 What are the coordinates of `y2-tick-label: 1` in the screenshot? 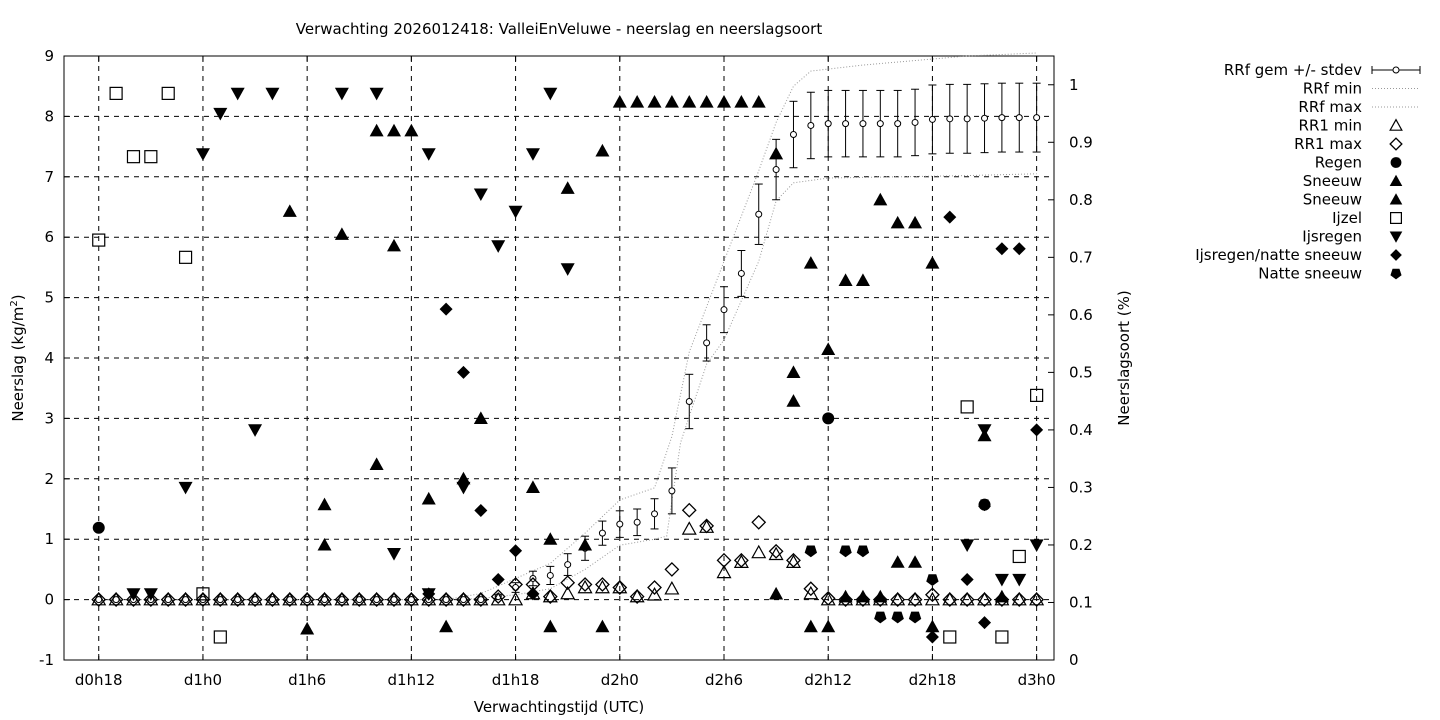 It's located at (1074, 85).